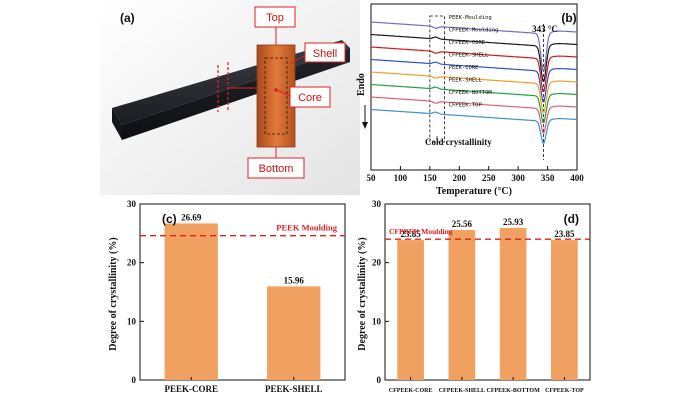 The width and height of the screenshot is (700, 400). Describe the element at coordinates (401, 178) in the screenshot. I see `dsc-x-tick-label: 100` at that location.